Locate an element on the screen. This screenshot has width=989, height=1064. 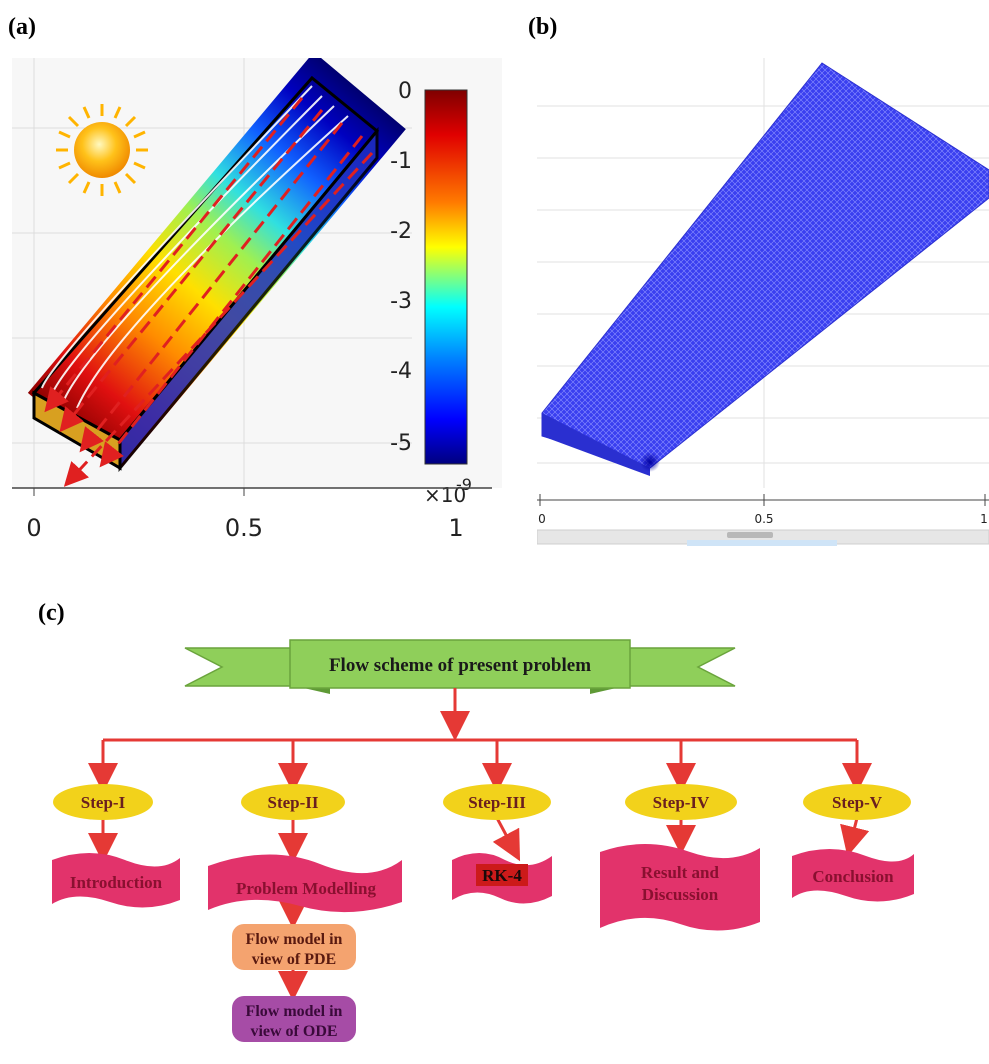
step-1-ellipse is located at coordinates (103, 802).